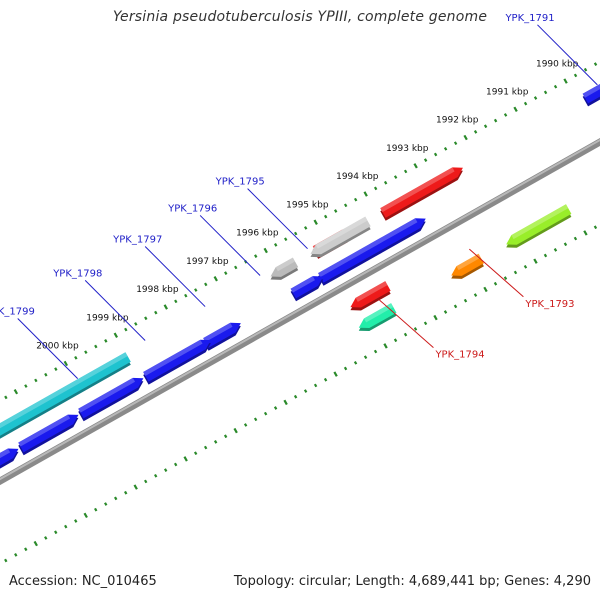 The height and width of the screenshot is (604, 600). I want to click on gene-label-text: YPK_1794, so click(459, 355).